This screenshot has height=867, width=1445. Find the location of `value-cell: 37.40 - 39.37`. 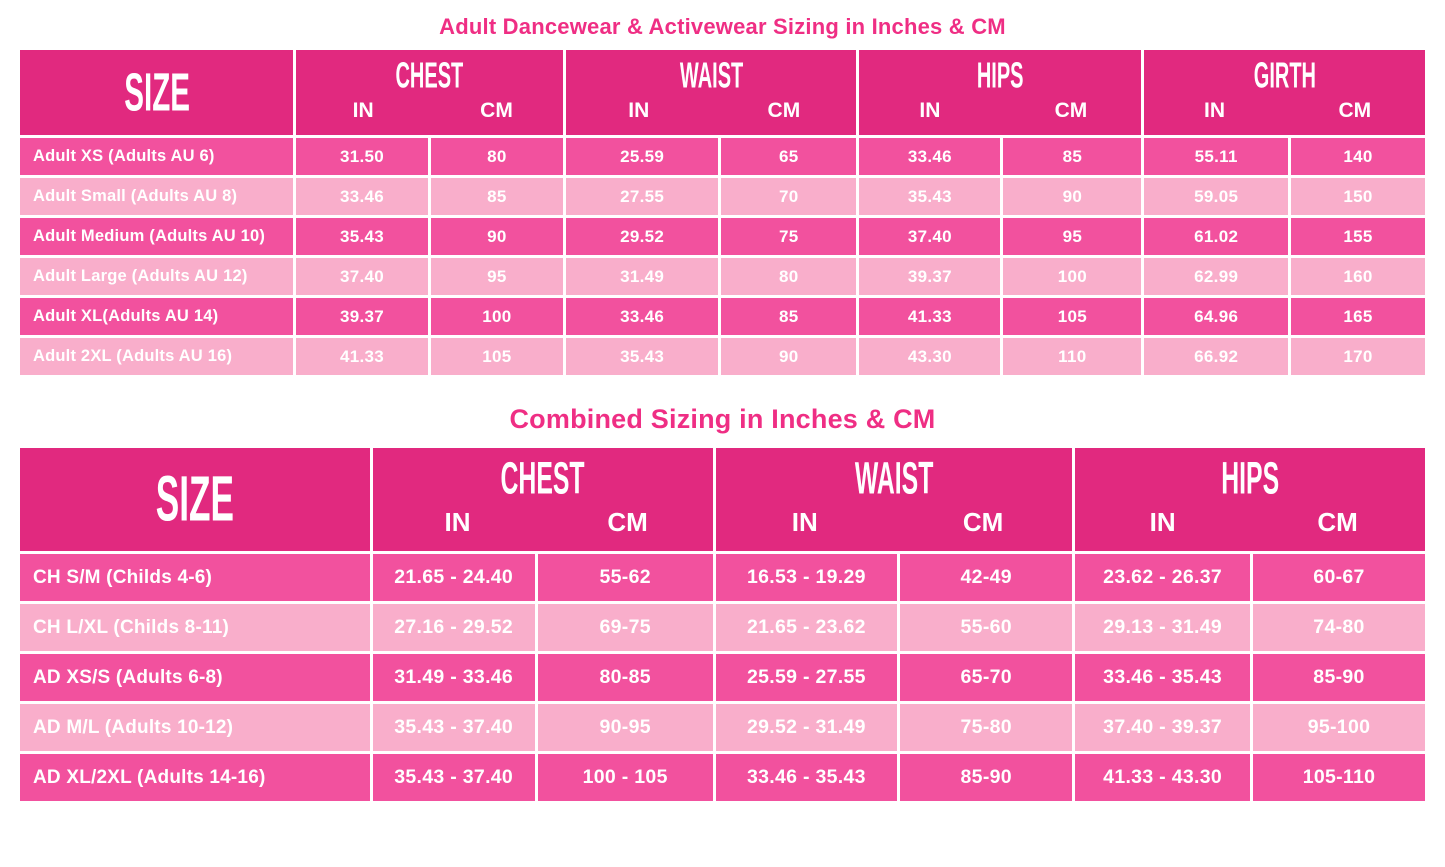

value-cell: 37.40 - 39.37 is located at coordinates (1162, 727).